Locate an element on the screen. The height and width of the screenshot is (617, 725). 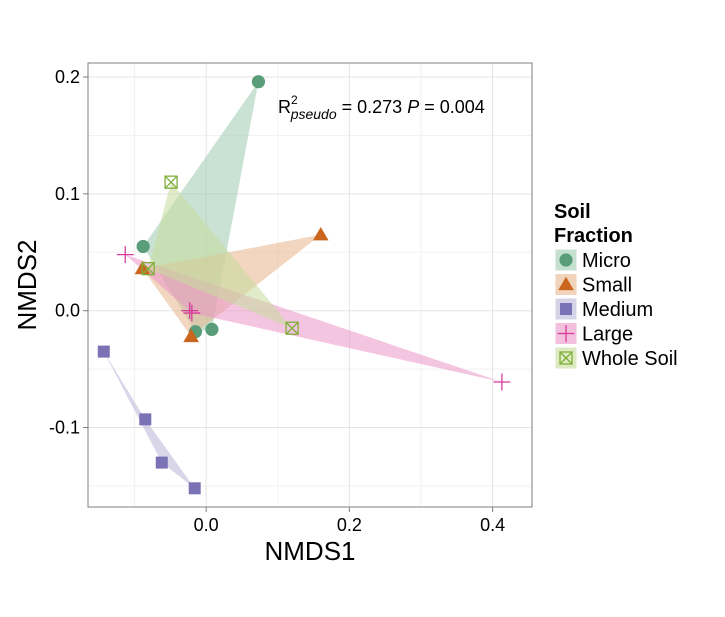
legend-item-whole-soil: Whole Soil is located at coordinates (616, 358).